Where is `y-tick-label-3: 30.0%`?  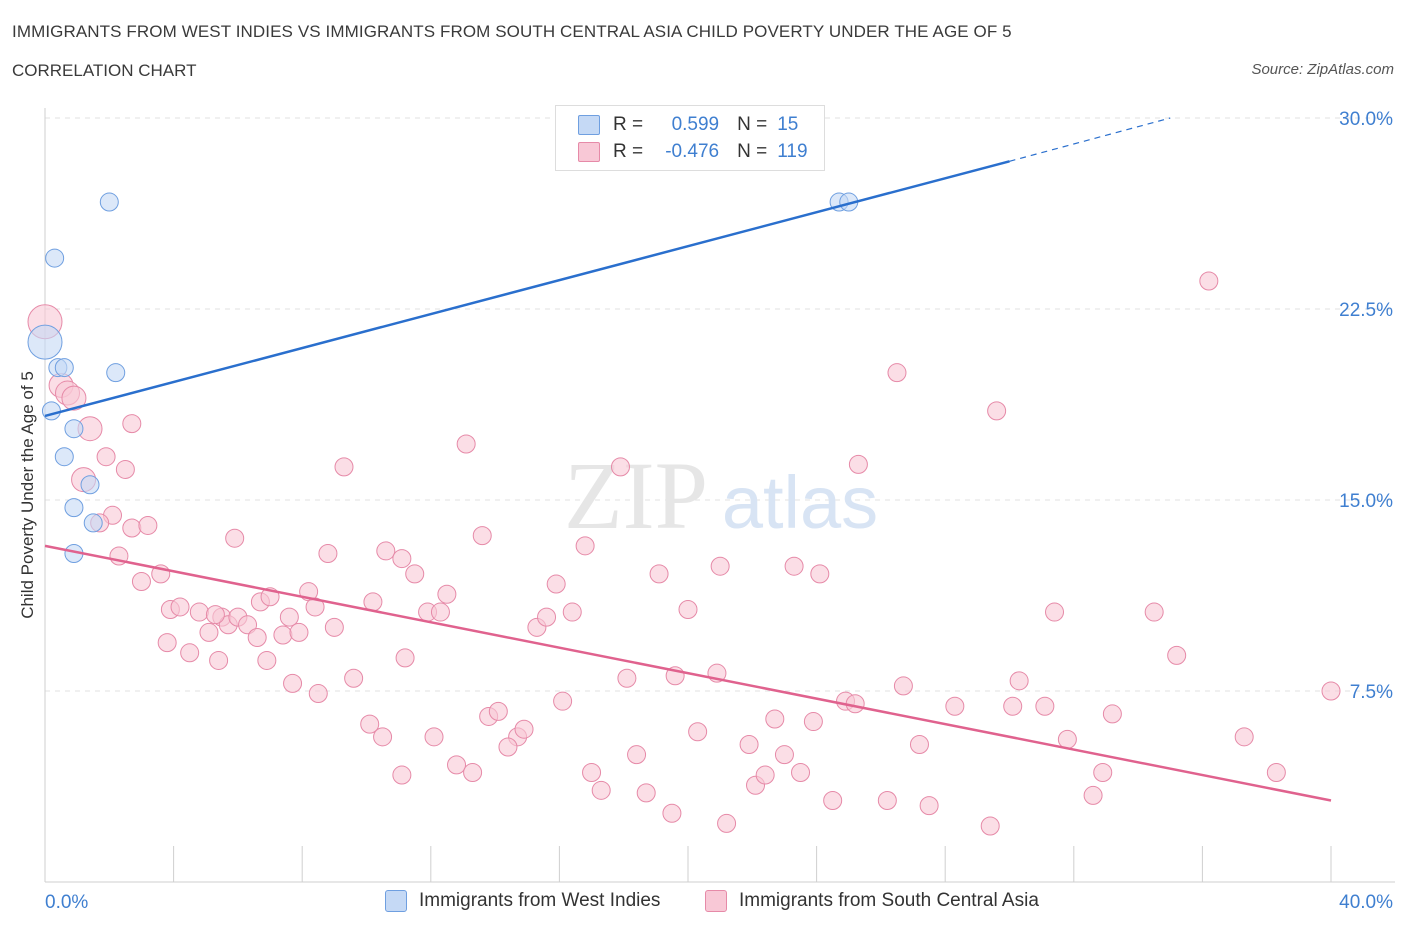 y-tick-label-3: 30.0% is located at coordinates (1366, 119).